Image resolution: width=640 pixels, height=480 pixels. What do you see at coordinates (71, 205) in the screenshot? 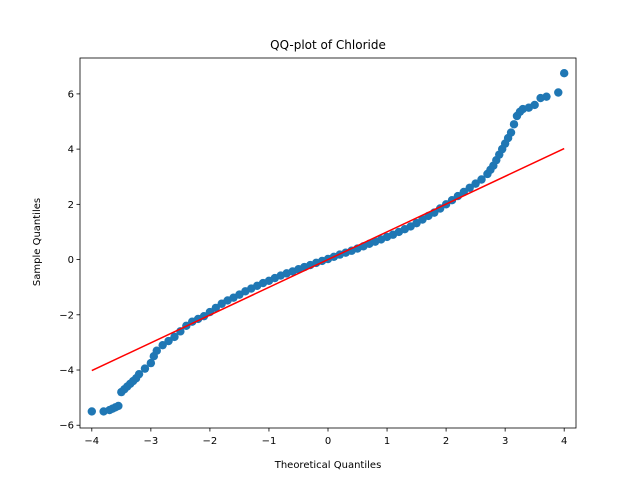
I see `y-tick-label: 2` at bounding box center [71, 205].